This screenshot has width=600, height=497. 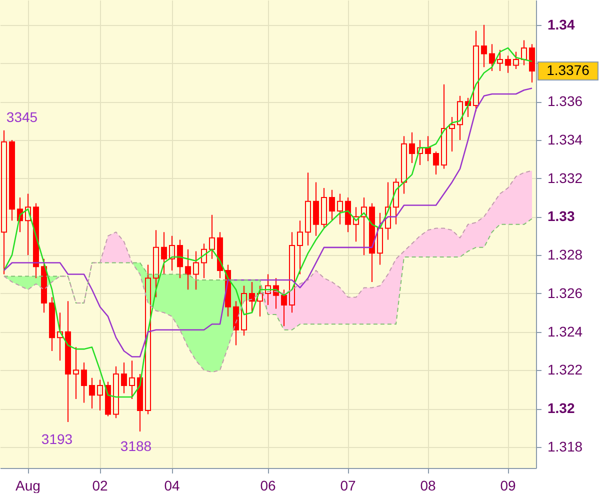 I want to click on y-tick-label: 1.326, so click(x=565, y=292).